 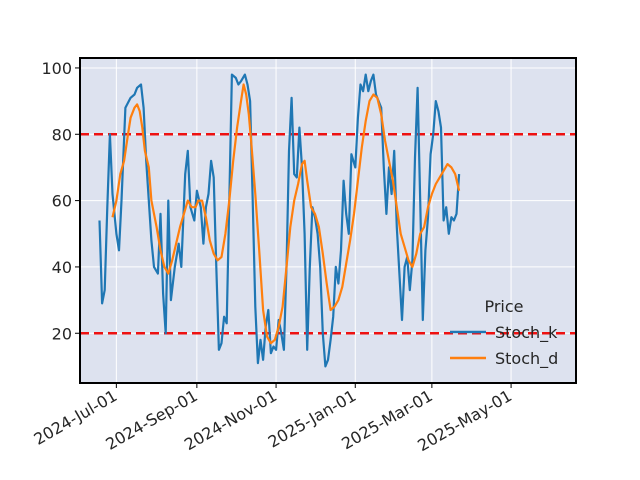 I want to click on y-tick-label: 20, so click(x=62, y=333).